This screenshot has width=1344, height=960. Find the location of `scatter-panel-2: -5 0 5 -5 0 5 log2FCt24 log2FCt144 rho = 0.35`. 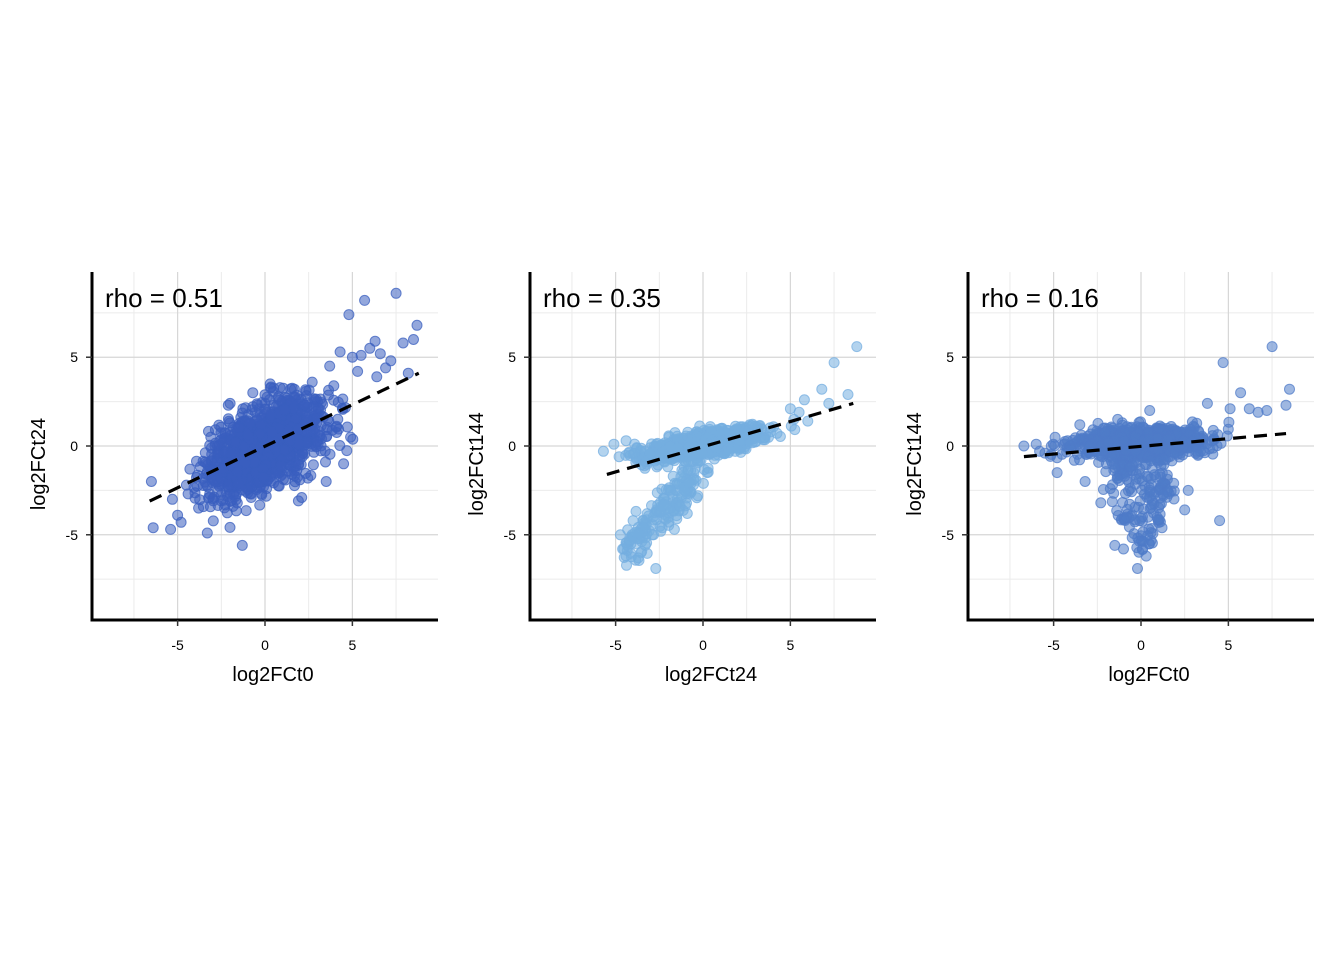

scatter-panel-2: -5 0 5 -5 0 5 log2FCt24 log2FCt144 rho = 0.35 is located at coordinates (671, 479).